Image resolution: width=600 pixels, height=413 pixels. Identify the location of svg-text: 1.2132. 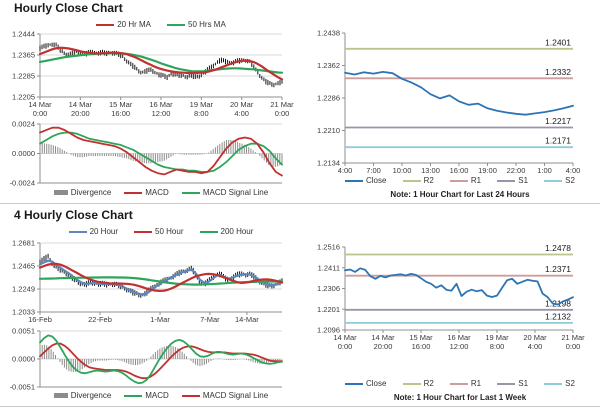
(558, 316).